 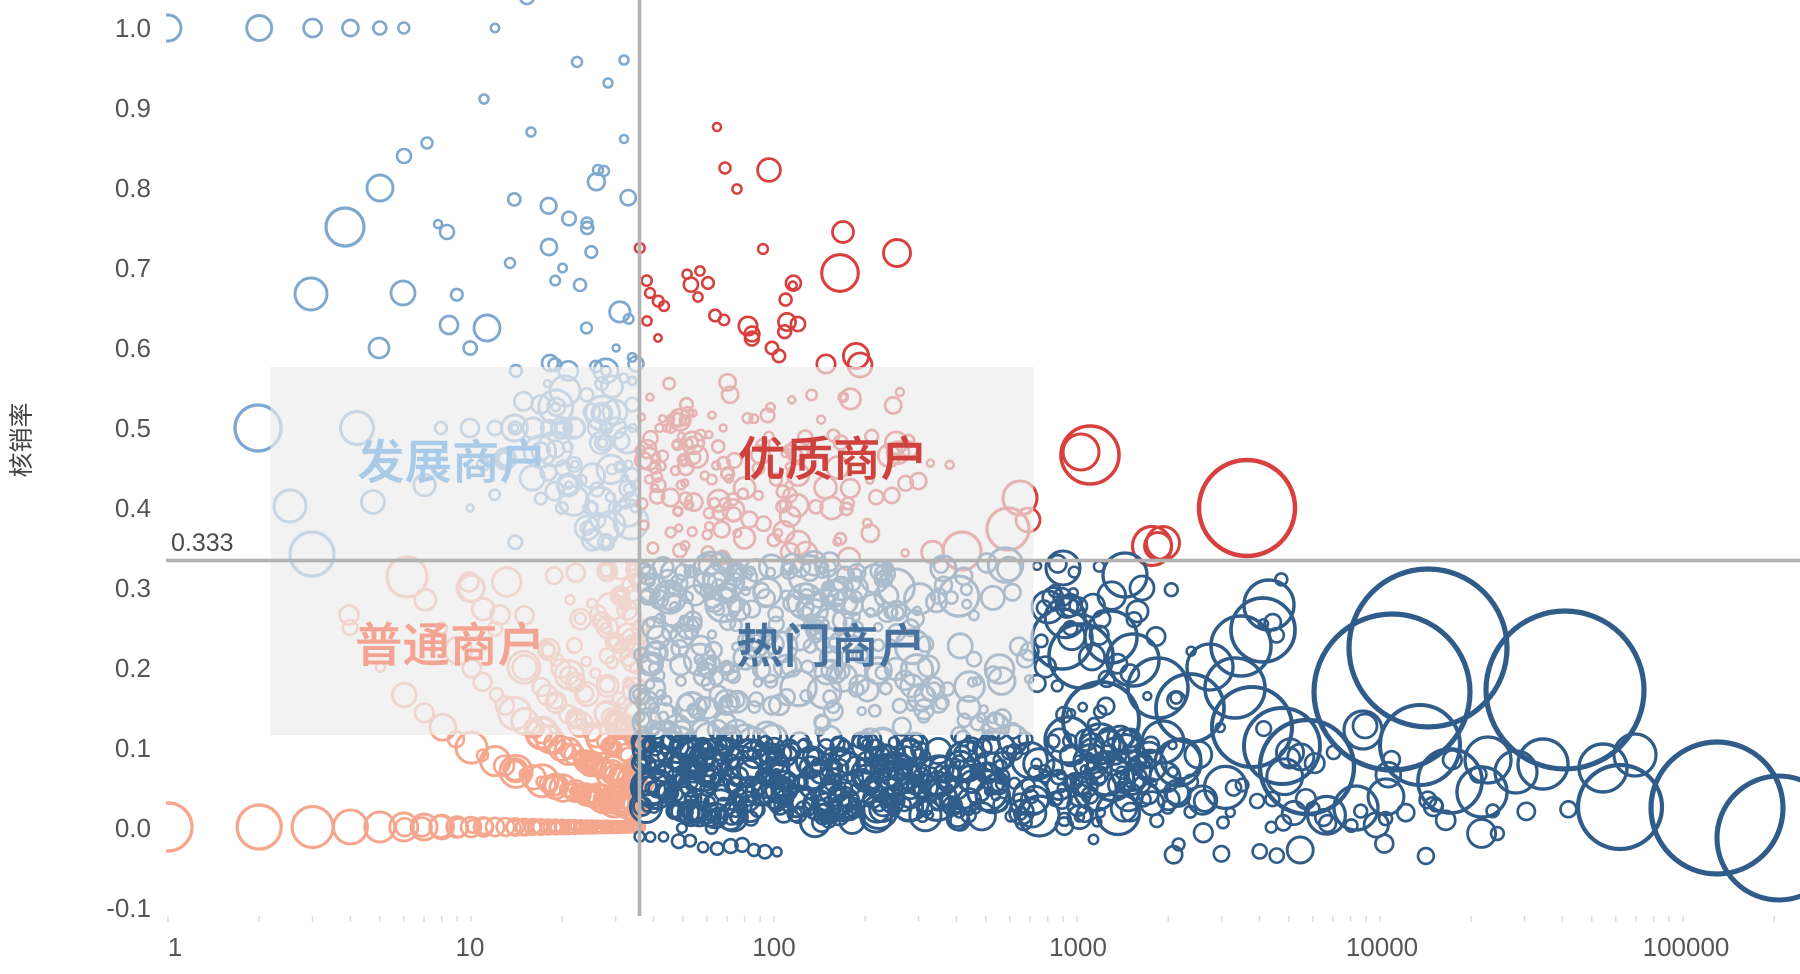 I want to click on svg-text: 1, so click(x=175, y=947).